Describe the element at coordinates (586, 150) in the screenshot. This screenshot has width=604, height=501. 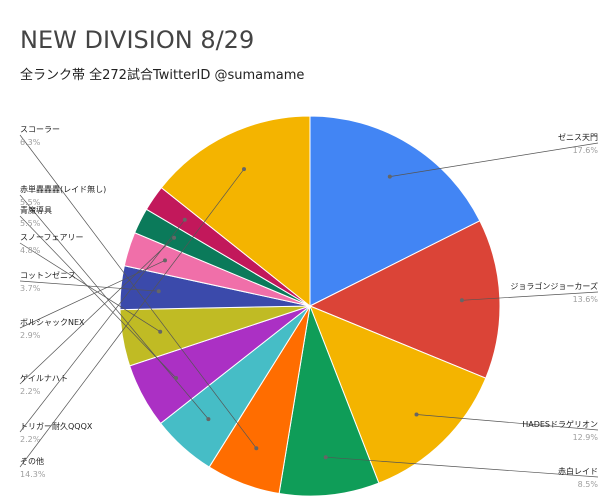
I see `slice-label-value-0: 17.6%` at that location.